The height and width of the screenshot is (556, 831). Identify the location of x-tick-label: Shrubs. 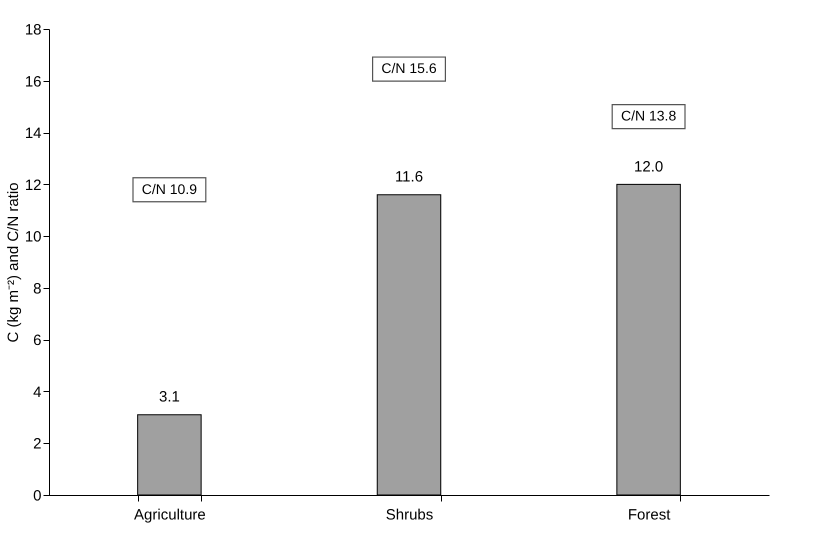
(410, 515).